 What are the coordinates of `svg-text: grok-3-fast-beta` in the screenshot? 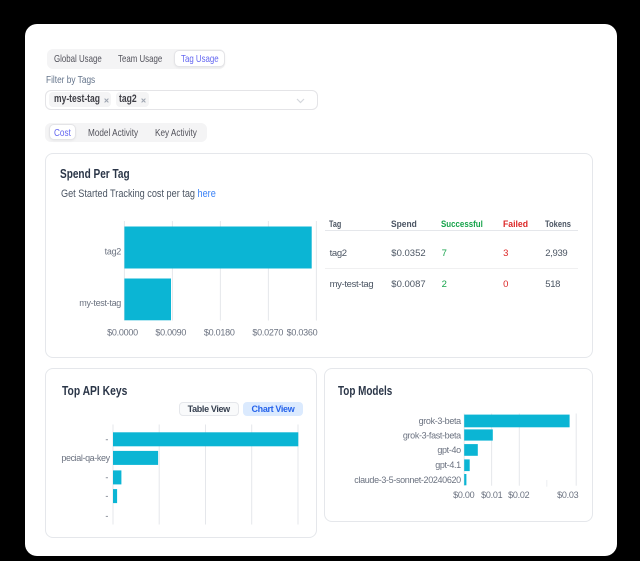 It's located at (432, 435).